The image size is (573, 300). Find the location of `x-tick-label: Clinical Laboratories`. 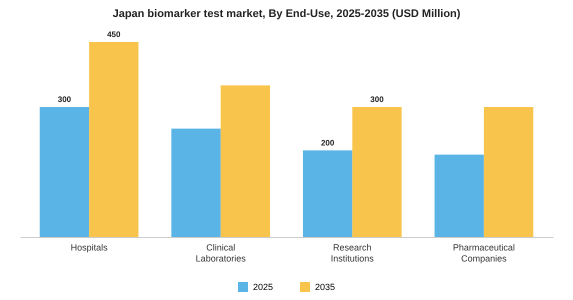

x-tick-label: Clinical Laboratories is located at coordinates (221, 253).